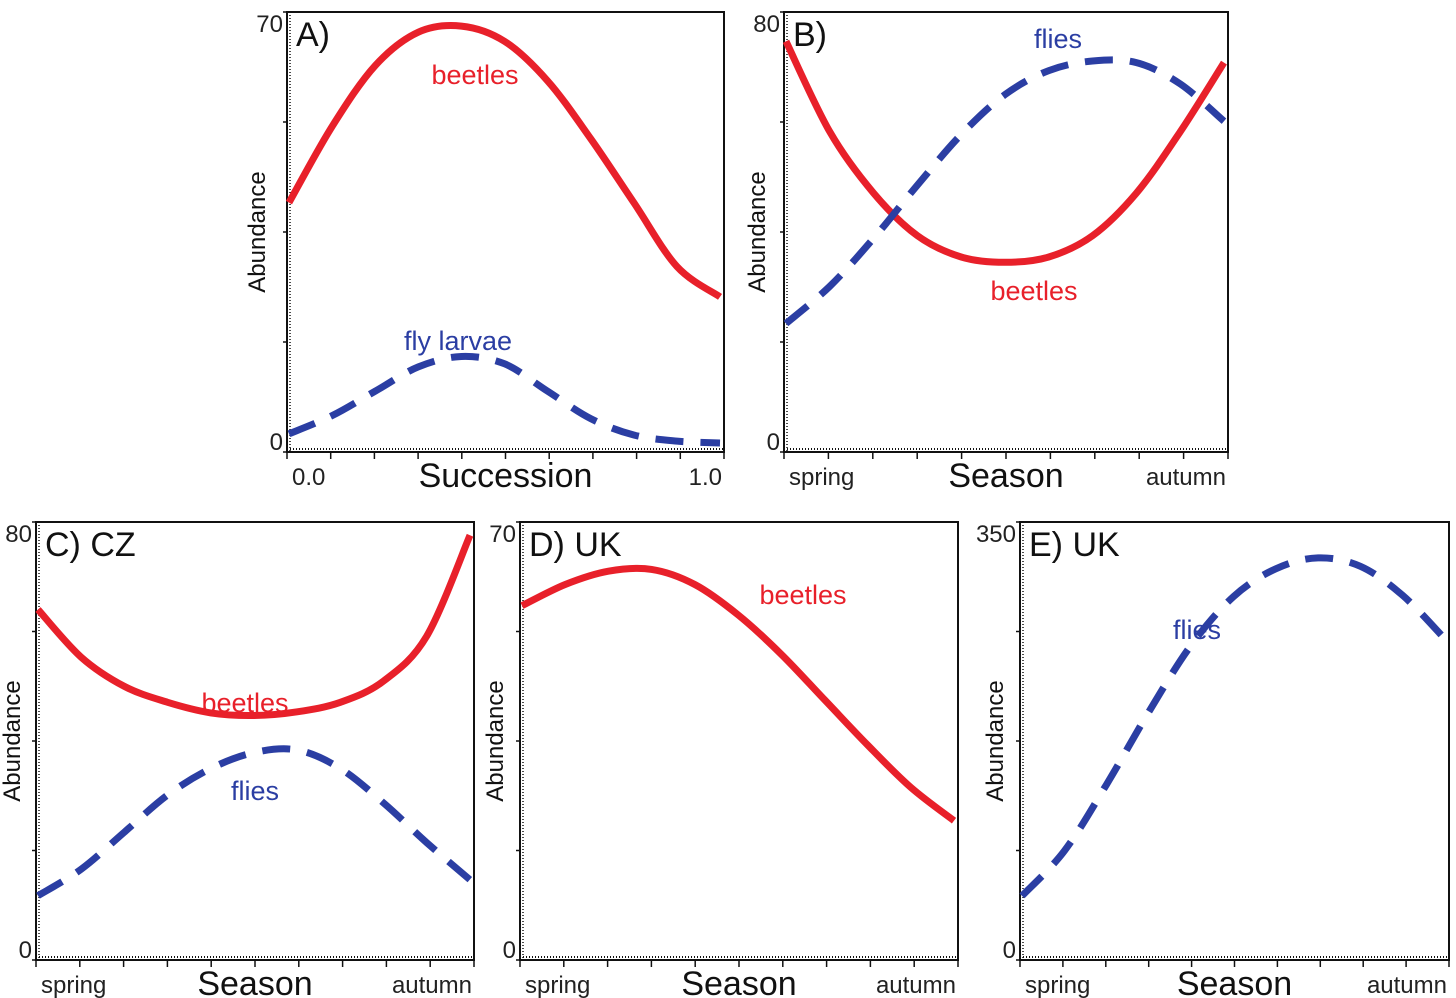  Describe the element at coordinates (313, 35) in the screenshot. I see `panel-label: A)` at that location.